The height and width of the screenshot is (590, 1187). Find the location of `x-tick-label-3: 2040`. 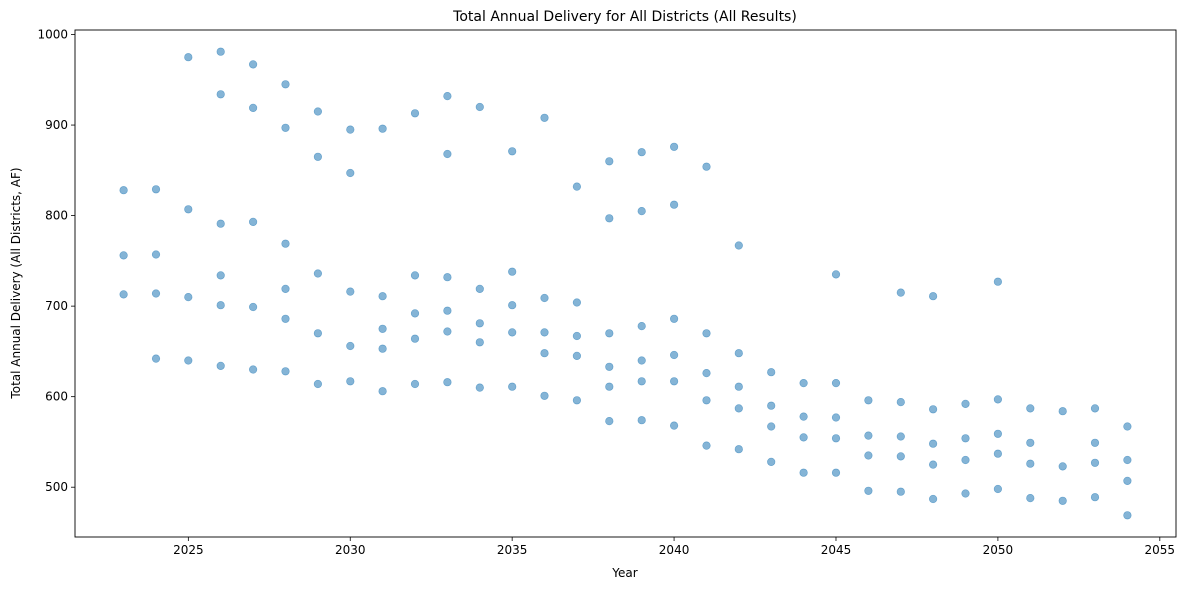

x-tick-label-3: 2040 is located at coordinates (674, 550).